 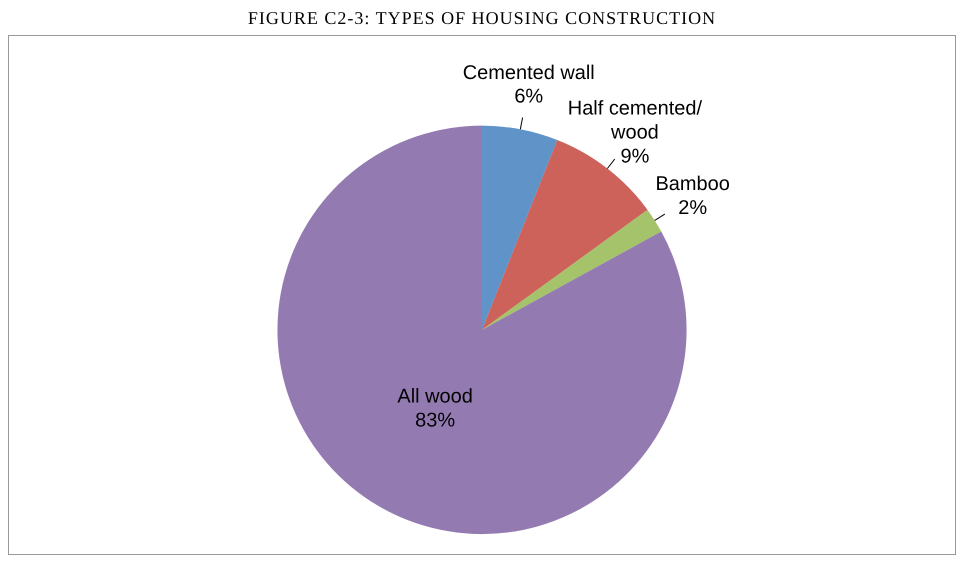 What do you see at coordinates (692, 183) in the screenshot?
I see `slice-label: Bamboo` at bounding box center [692, 183].